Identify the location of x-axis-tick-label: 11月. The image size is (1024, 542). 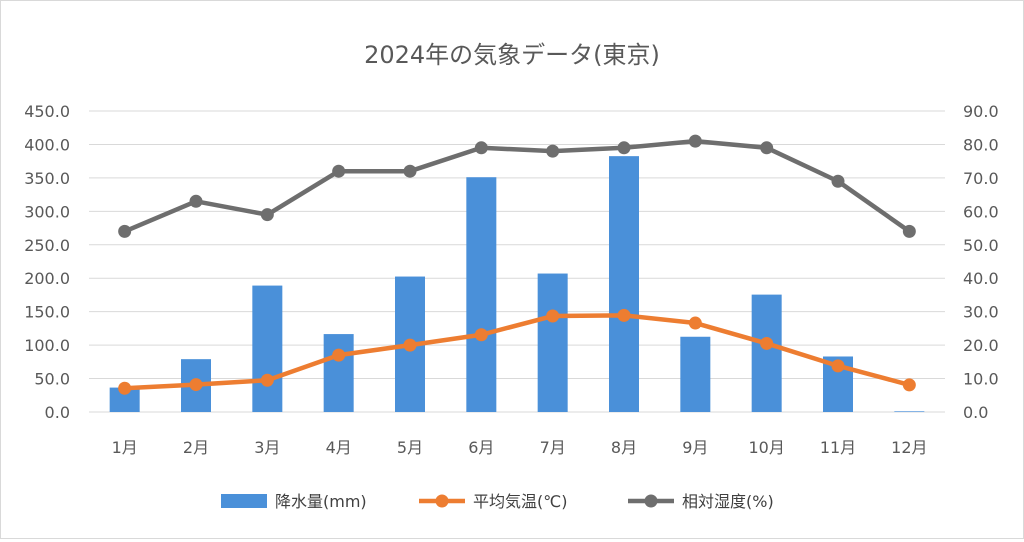
(838, 447).